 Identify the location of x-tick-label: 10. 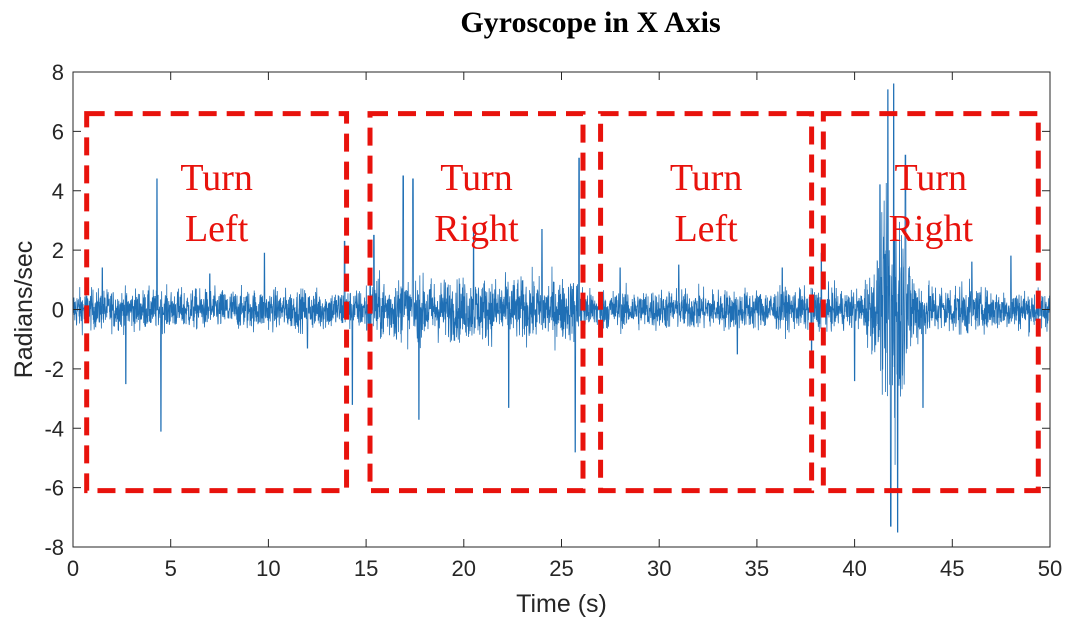
(268, 568).